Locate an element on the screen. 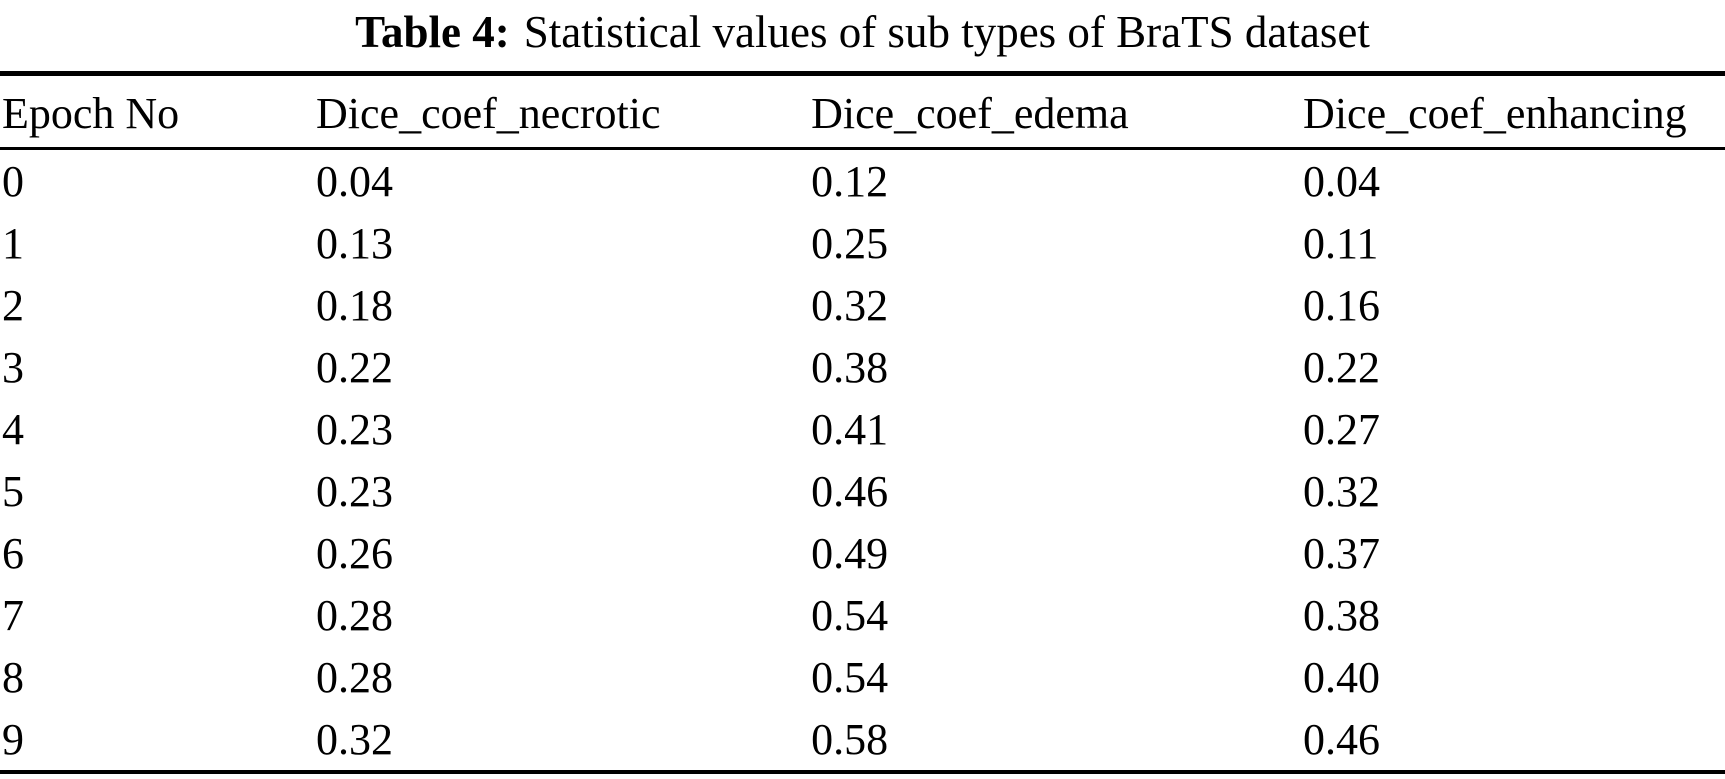 The height and width of the screenshot is (779, 1725). table-row: 6 0.26 0.49 0.37 is located at coordinates (862, 553).